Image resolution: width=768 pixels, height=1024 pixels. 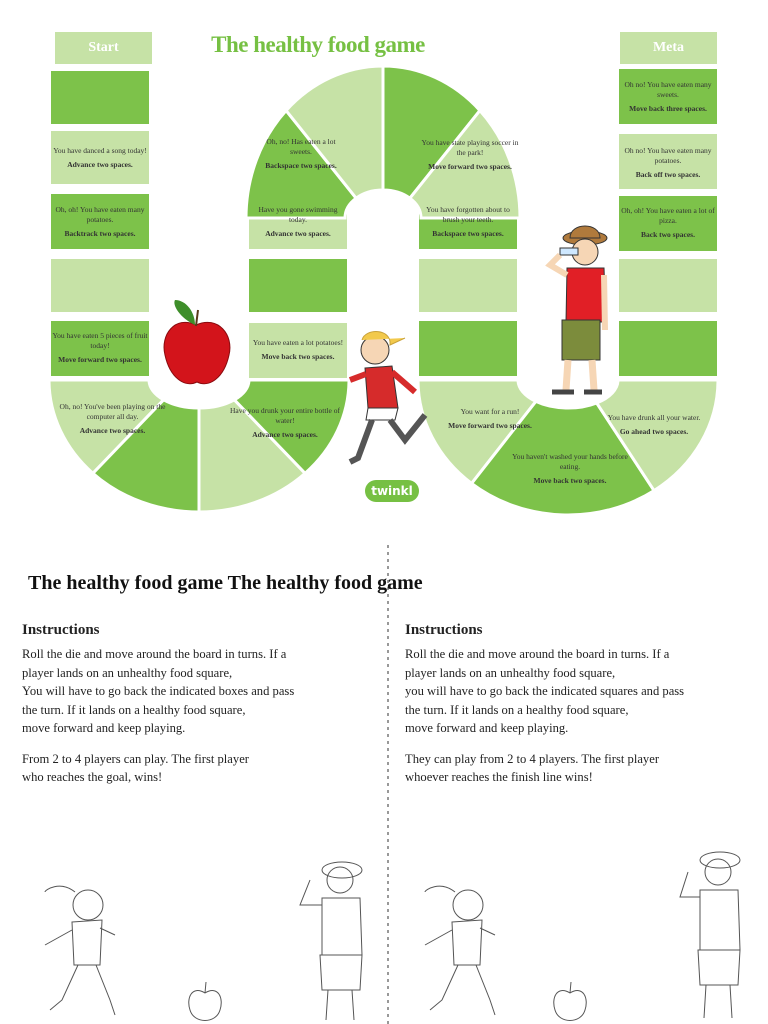 I want to click on tile-message: You have eaten 5 pieces of fruit today!, so click(x=100, y=340).